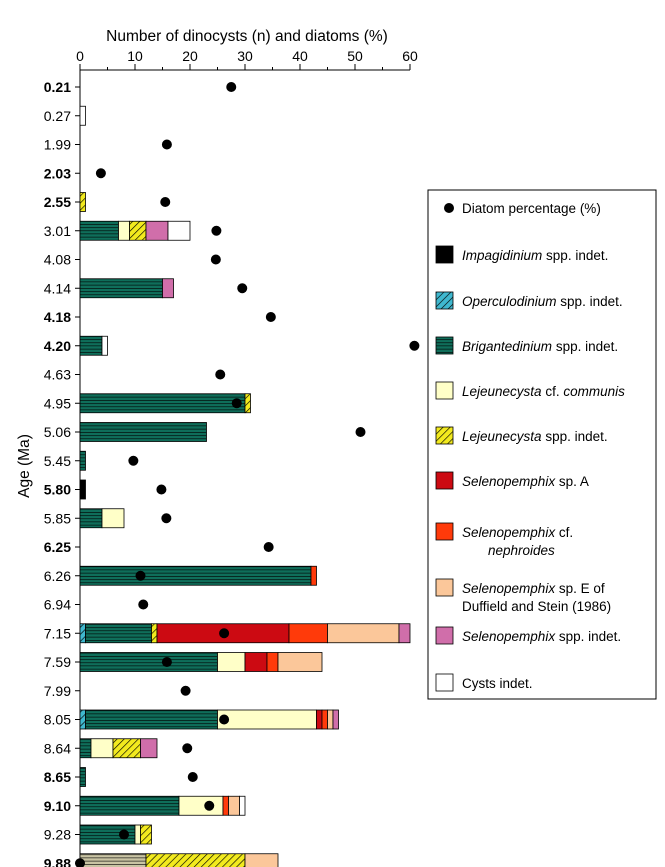 This screenshot has height=867, width=665. Describe the element at coordinates (57, 173) in the screenshot. I see `y-tick-label: 2.03` at that location.